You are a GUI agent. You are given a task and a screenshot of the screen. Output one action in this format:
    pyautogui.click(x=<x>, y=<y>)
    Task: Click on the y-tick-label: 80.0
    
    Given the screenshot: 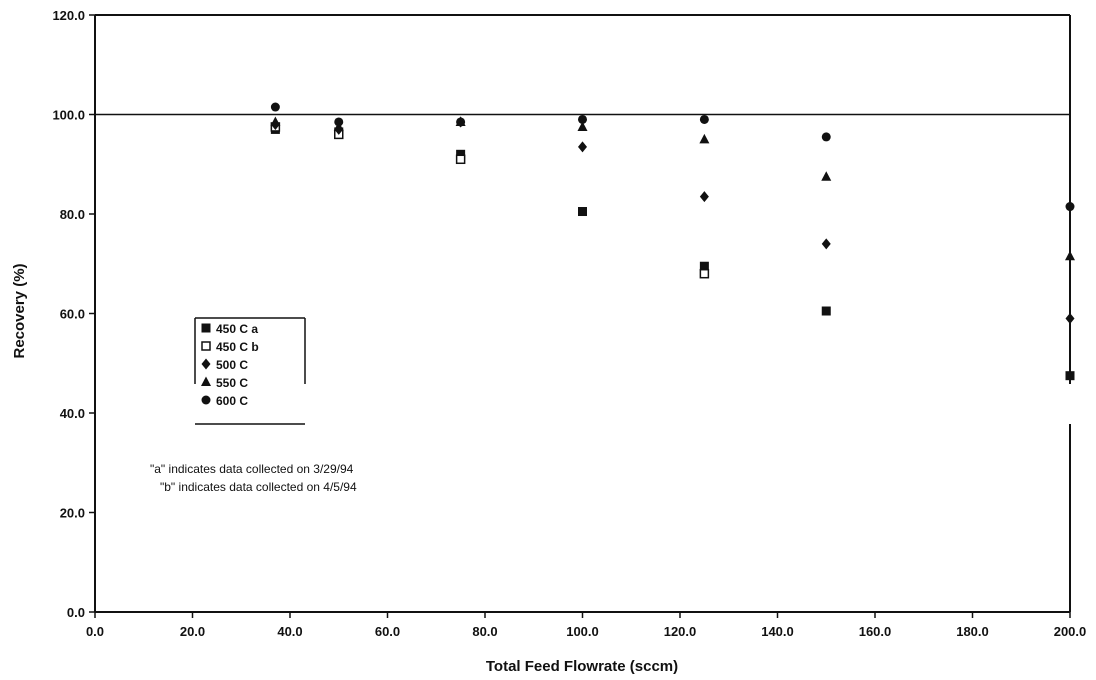 What is the action you would take?
    pyautogui.click(x=72, y=214)
    